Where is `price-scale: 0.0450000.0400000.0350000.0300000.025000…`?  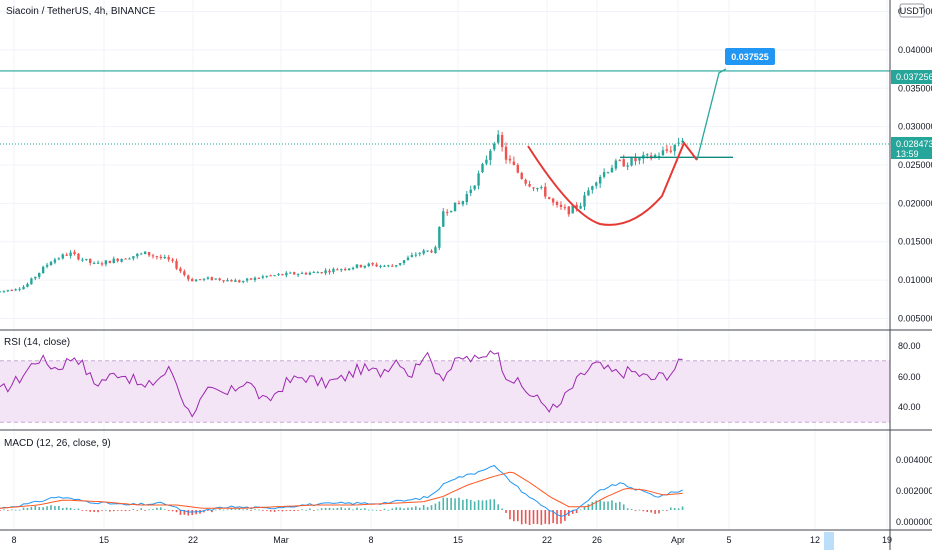 price-scale: 0.0450000.0400000.0350000.0300000.025000… is located at coordinates (915, 165).